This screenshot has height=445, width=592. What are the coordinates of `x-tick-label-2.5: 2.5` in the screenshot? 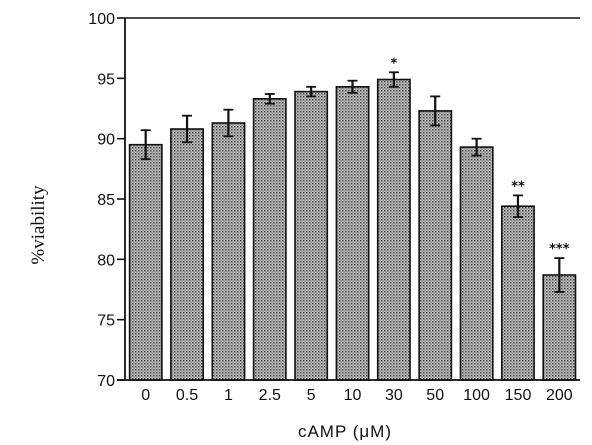 It's located at (270, 395).